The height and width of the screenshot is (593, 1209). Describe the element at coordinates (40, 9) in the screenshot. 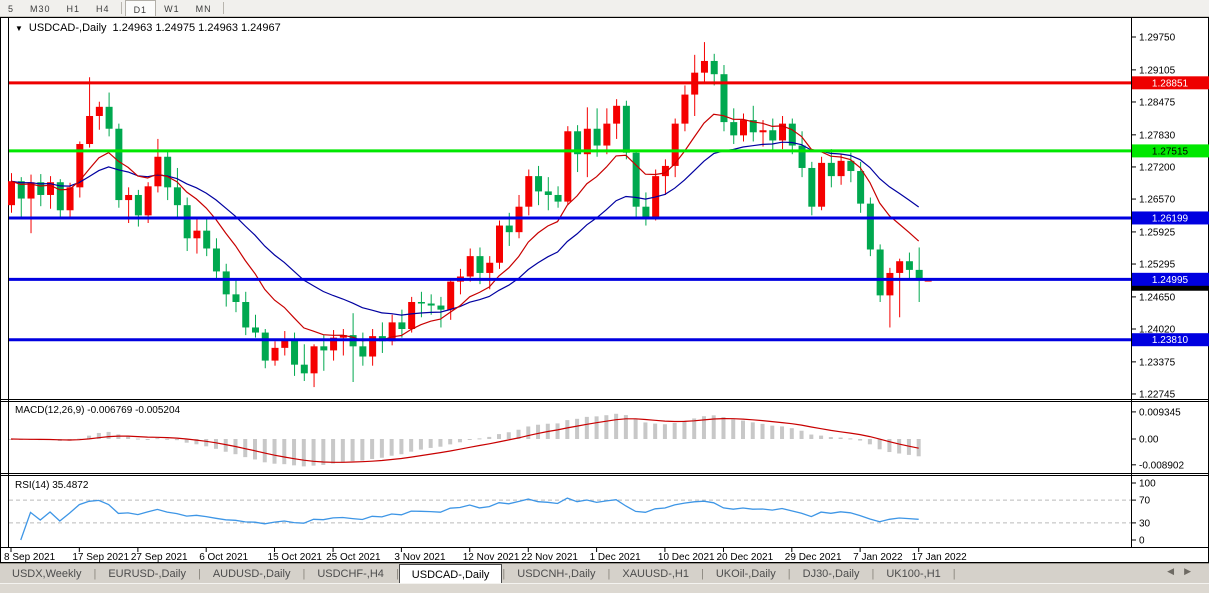

I see `timeframe-button-m30: M30` at that location.